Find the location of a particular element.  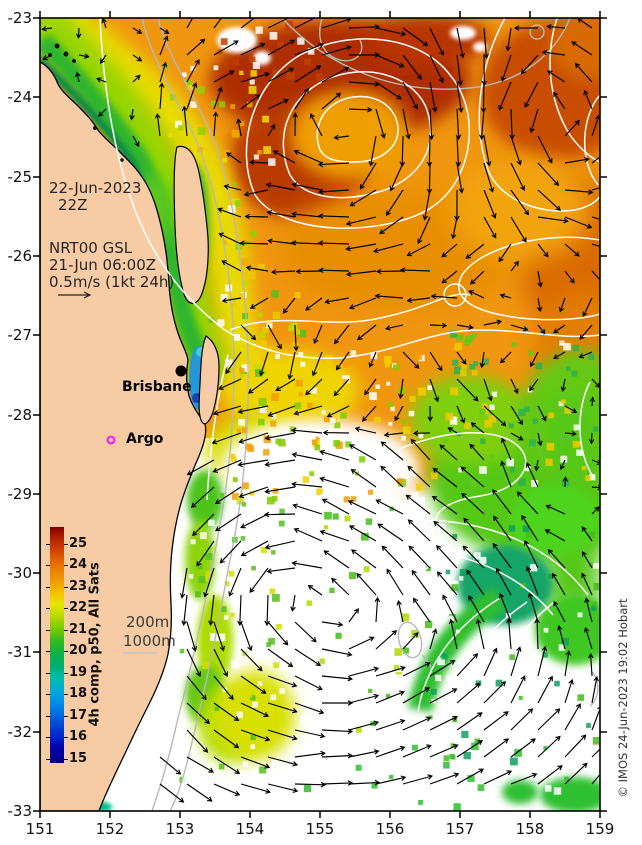

depth-1000m-label: 1000m is located at coordinates (149, 641).